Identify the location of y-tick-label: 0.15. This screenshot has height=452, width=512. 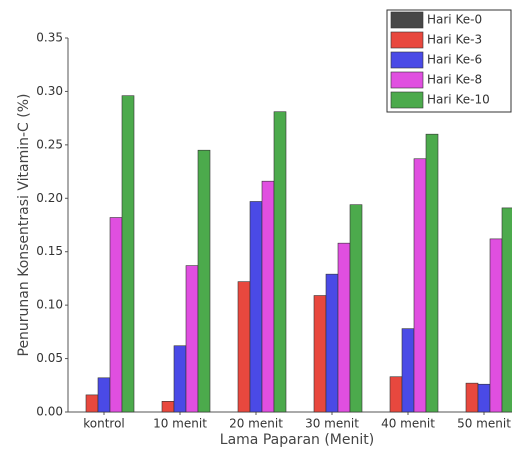
(49, 251).